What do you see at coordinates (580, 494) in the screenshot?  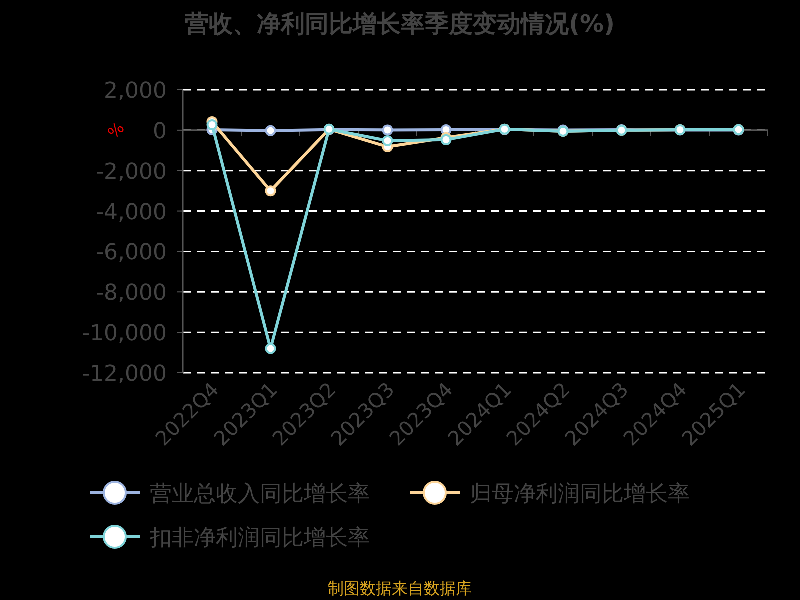 I see `legend-label: 归母净利润同比增长率` at bounding box center [580, 494].